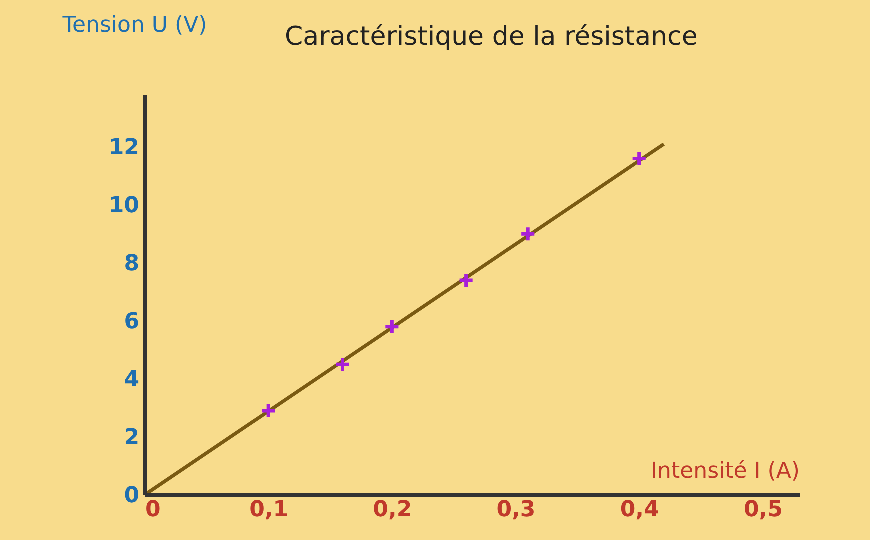 The width and height of the screenshot is (870, 540). I want to click on x-tick-label: 0,2, so click(392, 510).